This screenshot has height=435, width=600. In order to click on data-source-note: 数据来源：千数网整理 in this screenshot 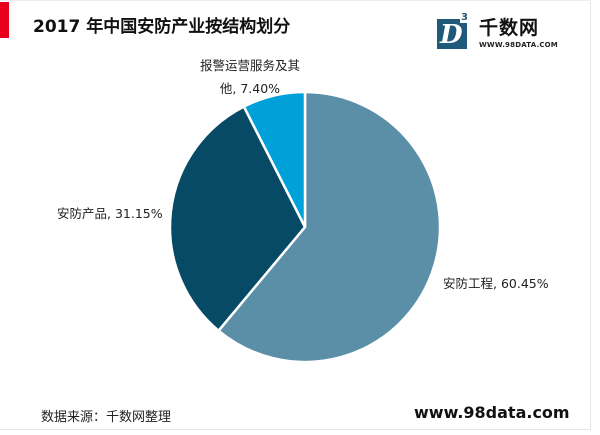, I will do `click(106, 417)`.